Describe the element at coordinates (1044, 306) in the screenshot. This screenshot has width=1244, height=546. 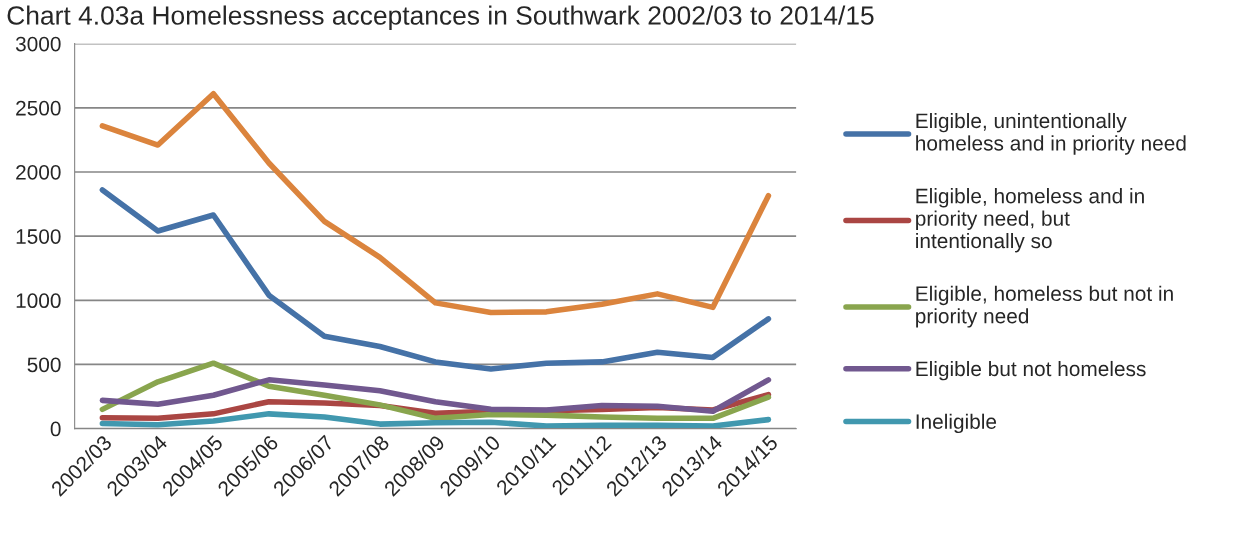
I see `legend-label: Eligible, homeless but not in priority need` at that location.